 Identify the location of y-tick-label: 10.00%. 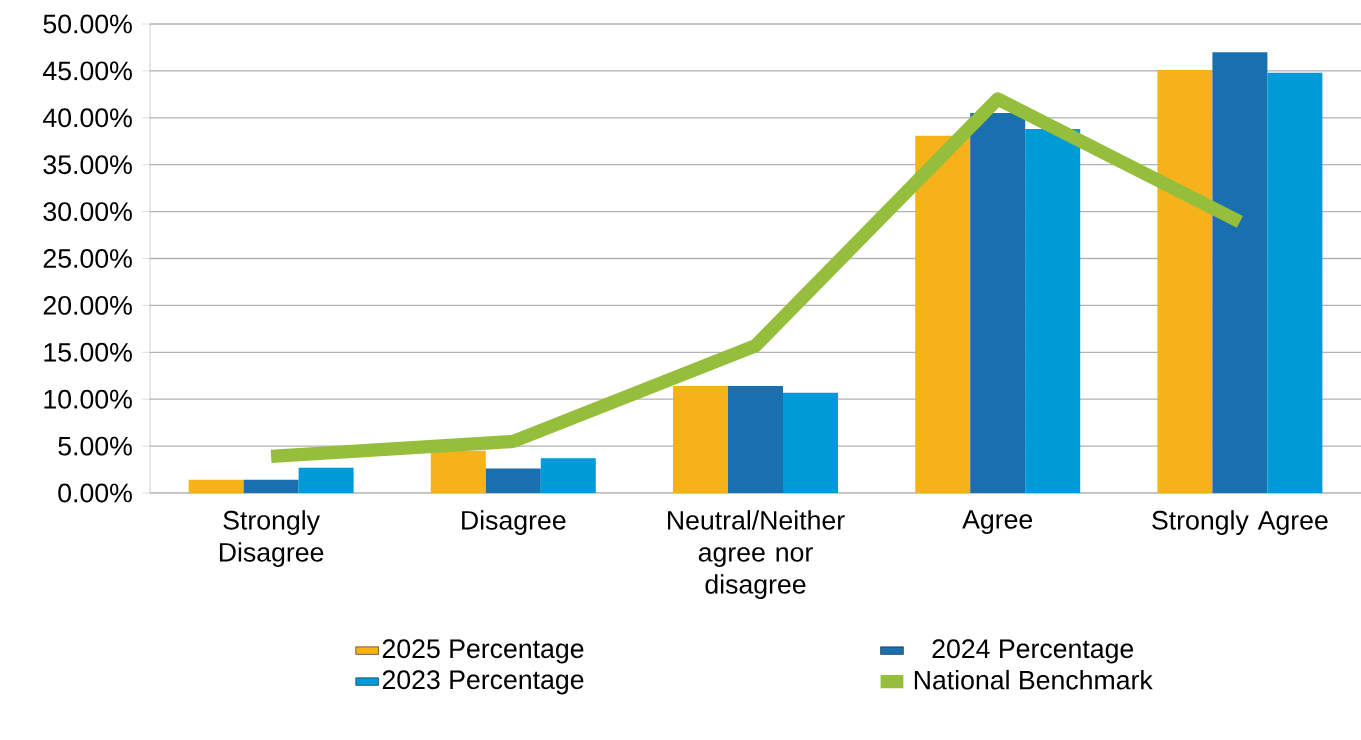
(88, 399).